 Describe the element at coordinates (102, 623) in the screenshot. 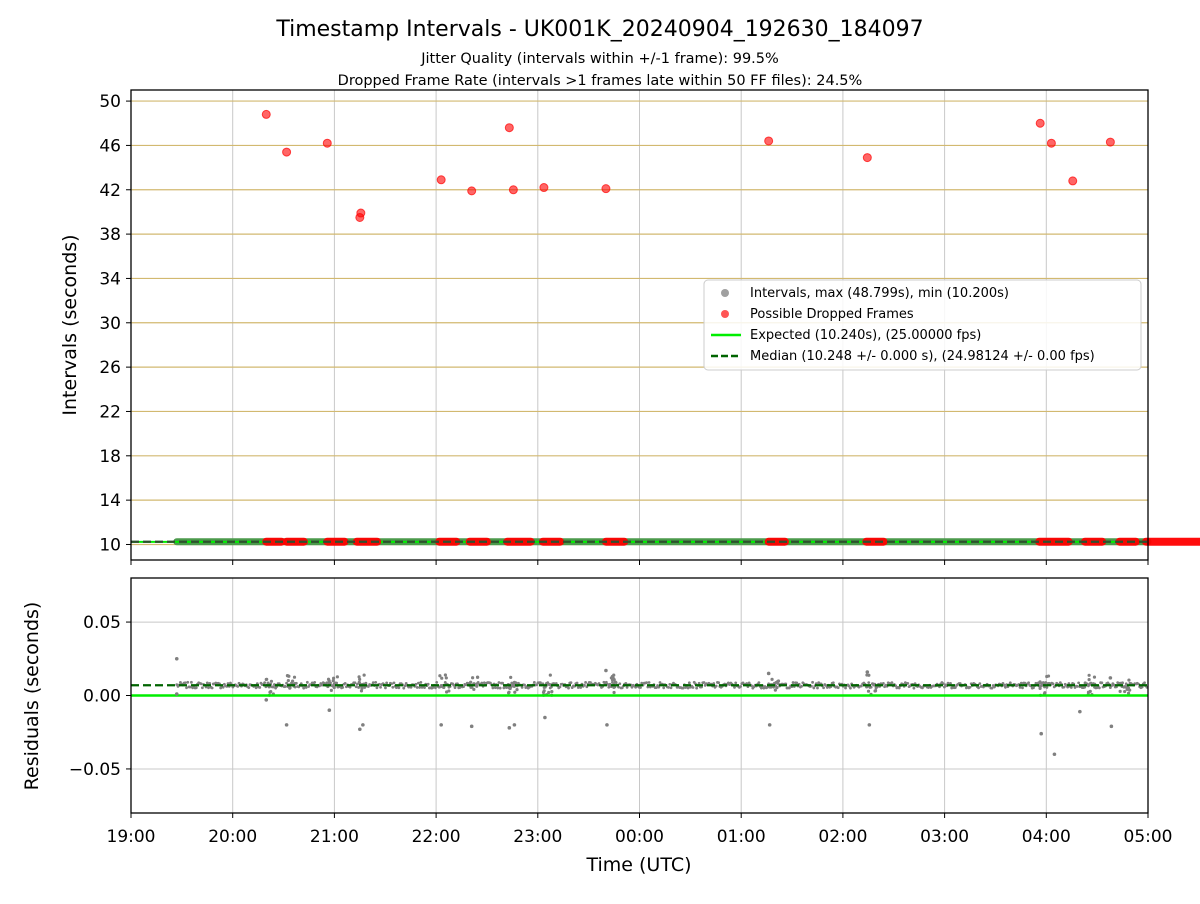

I see `residuals-y-tick-label: 0.05` at that location.